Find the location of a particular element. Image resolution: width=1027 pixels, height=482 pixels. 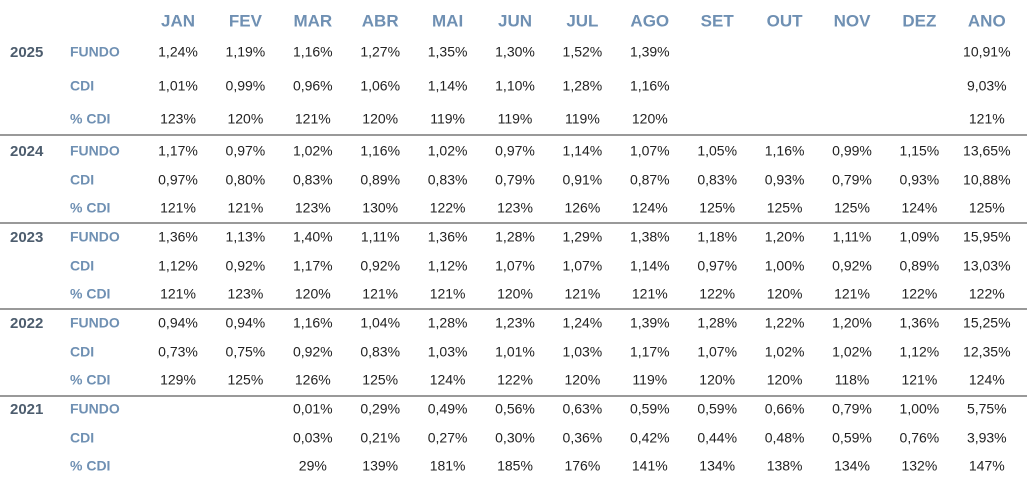

cell-value: 0,27% is located at coordinates (448, 438).